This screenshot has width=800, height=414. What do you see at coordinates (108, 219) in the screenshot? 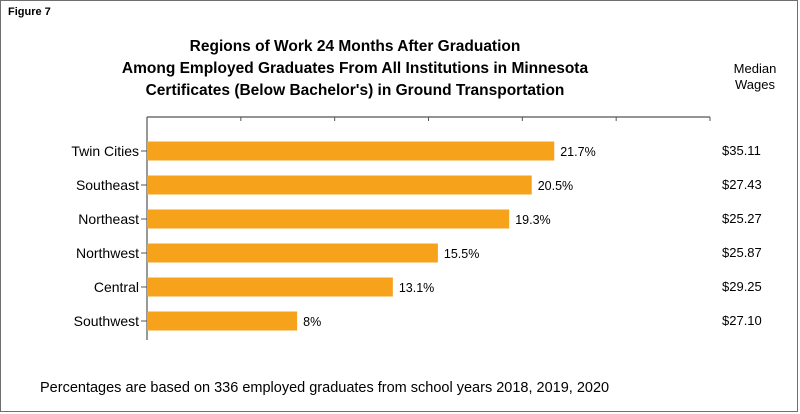
I see `category-label: Northeast` at bounding box center [108, 219].